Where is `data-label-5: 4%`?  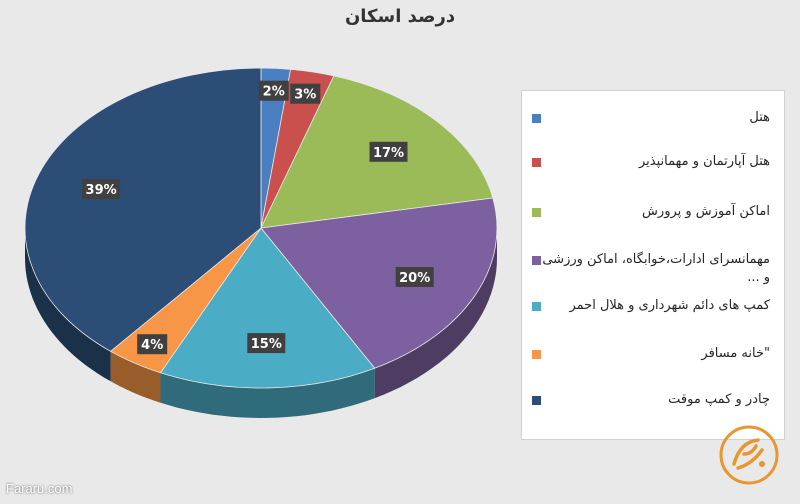
data-label-5: 4% is located at coordinates (152, 344).